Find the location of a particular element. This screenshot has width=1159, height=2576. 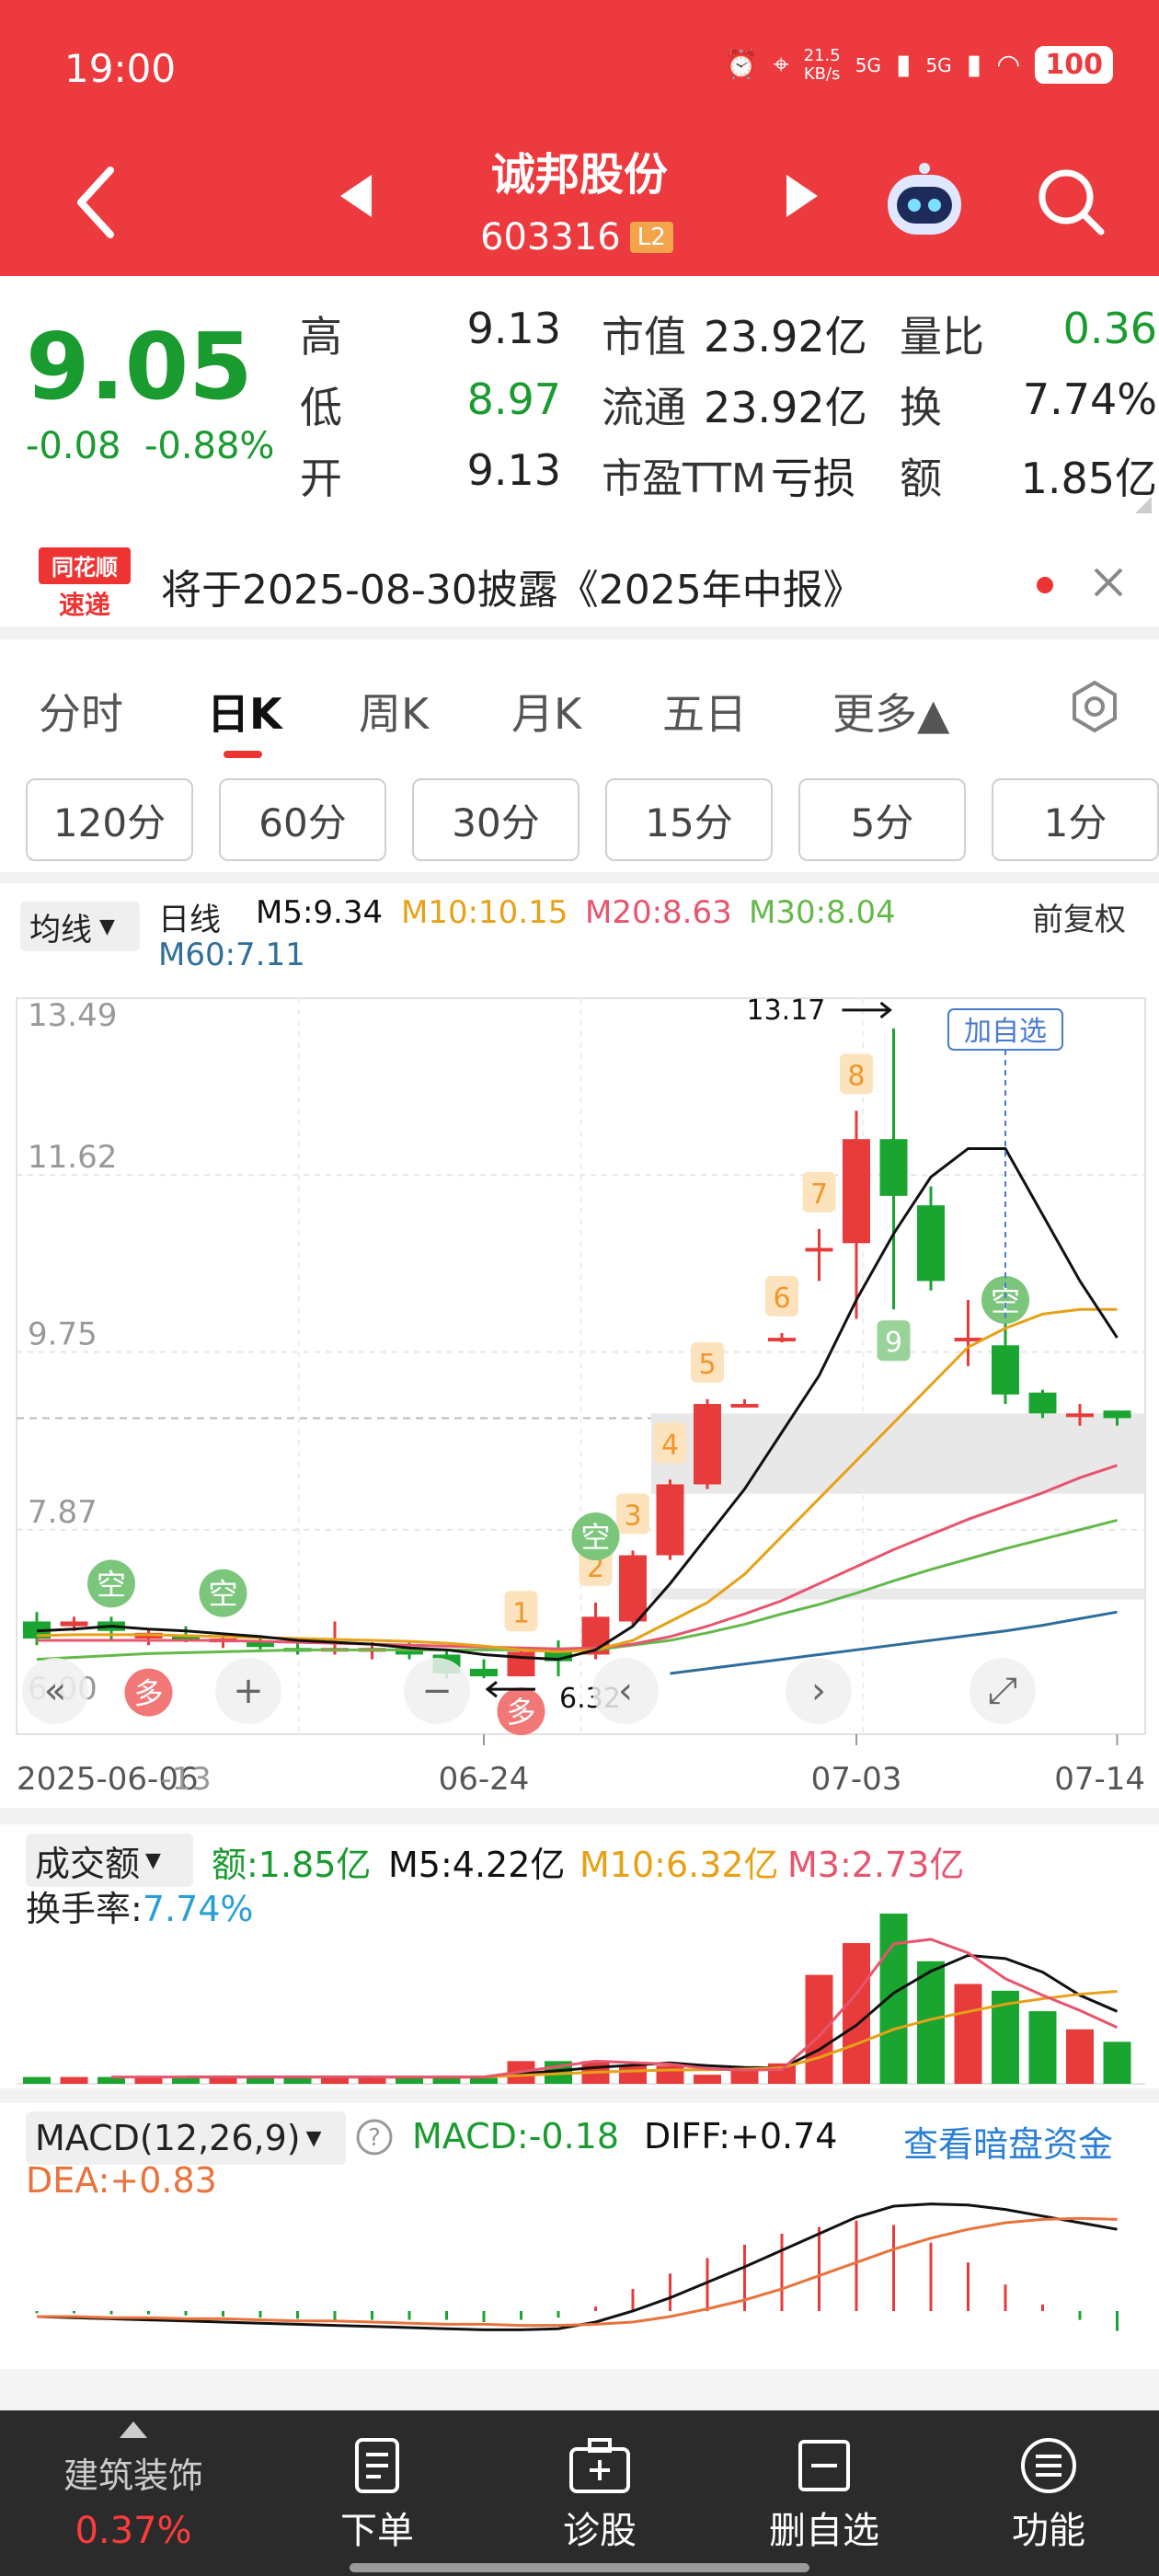

tab-weekly-k: 周K is located at coordinates (394, 714).